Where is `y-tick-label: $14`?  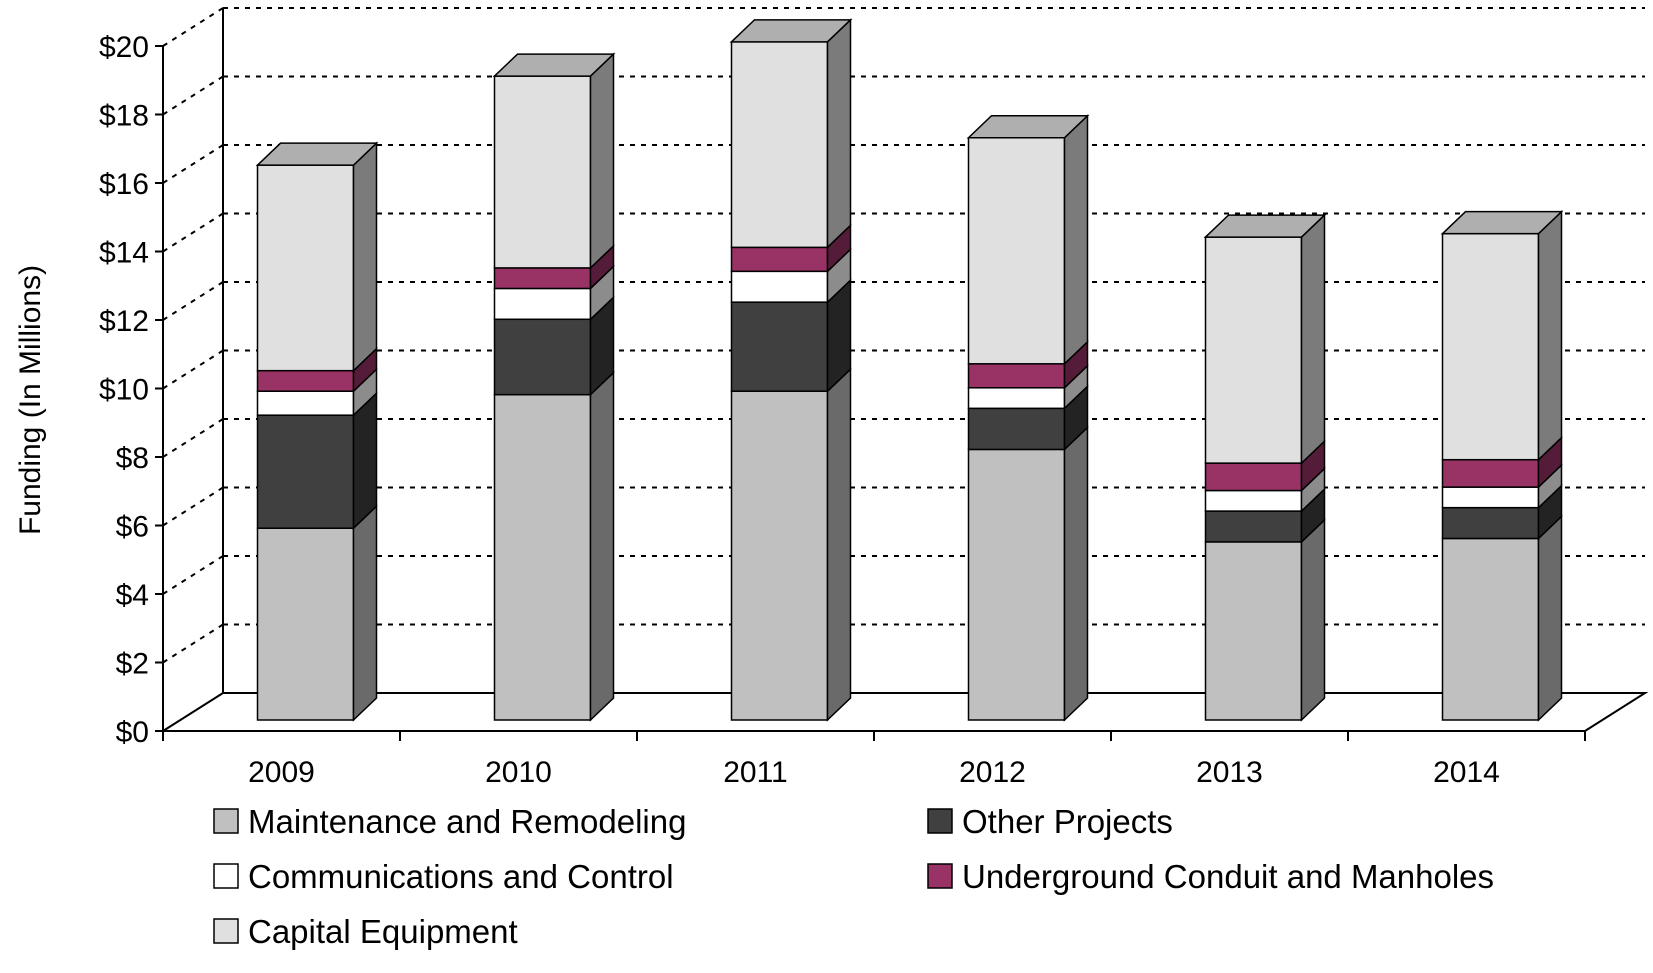
y-tick-label: $14 is located at coordinates (124, 253).